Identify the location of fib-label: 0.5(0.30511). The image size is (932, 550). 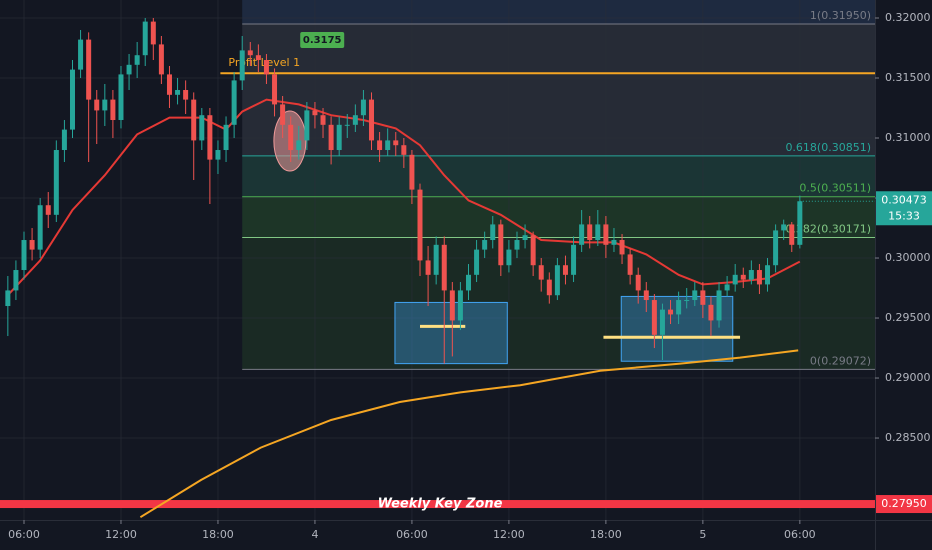
(835, 188).